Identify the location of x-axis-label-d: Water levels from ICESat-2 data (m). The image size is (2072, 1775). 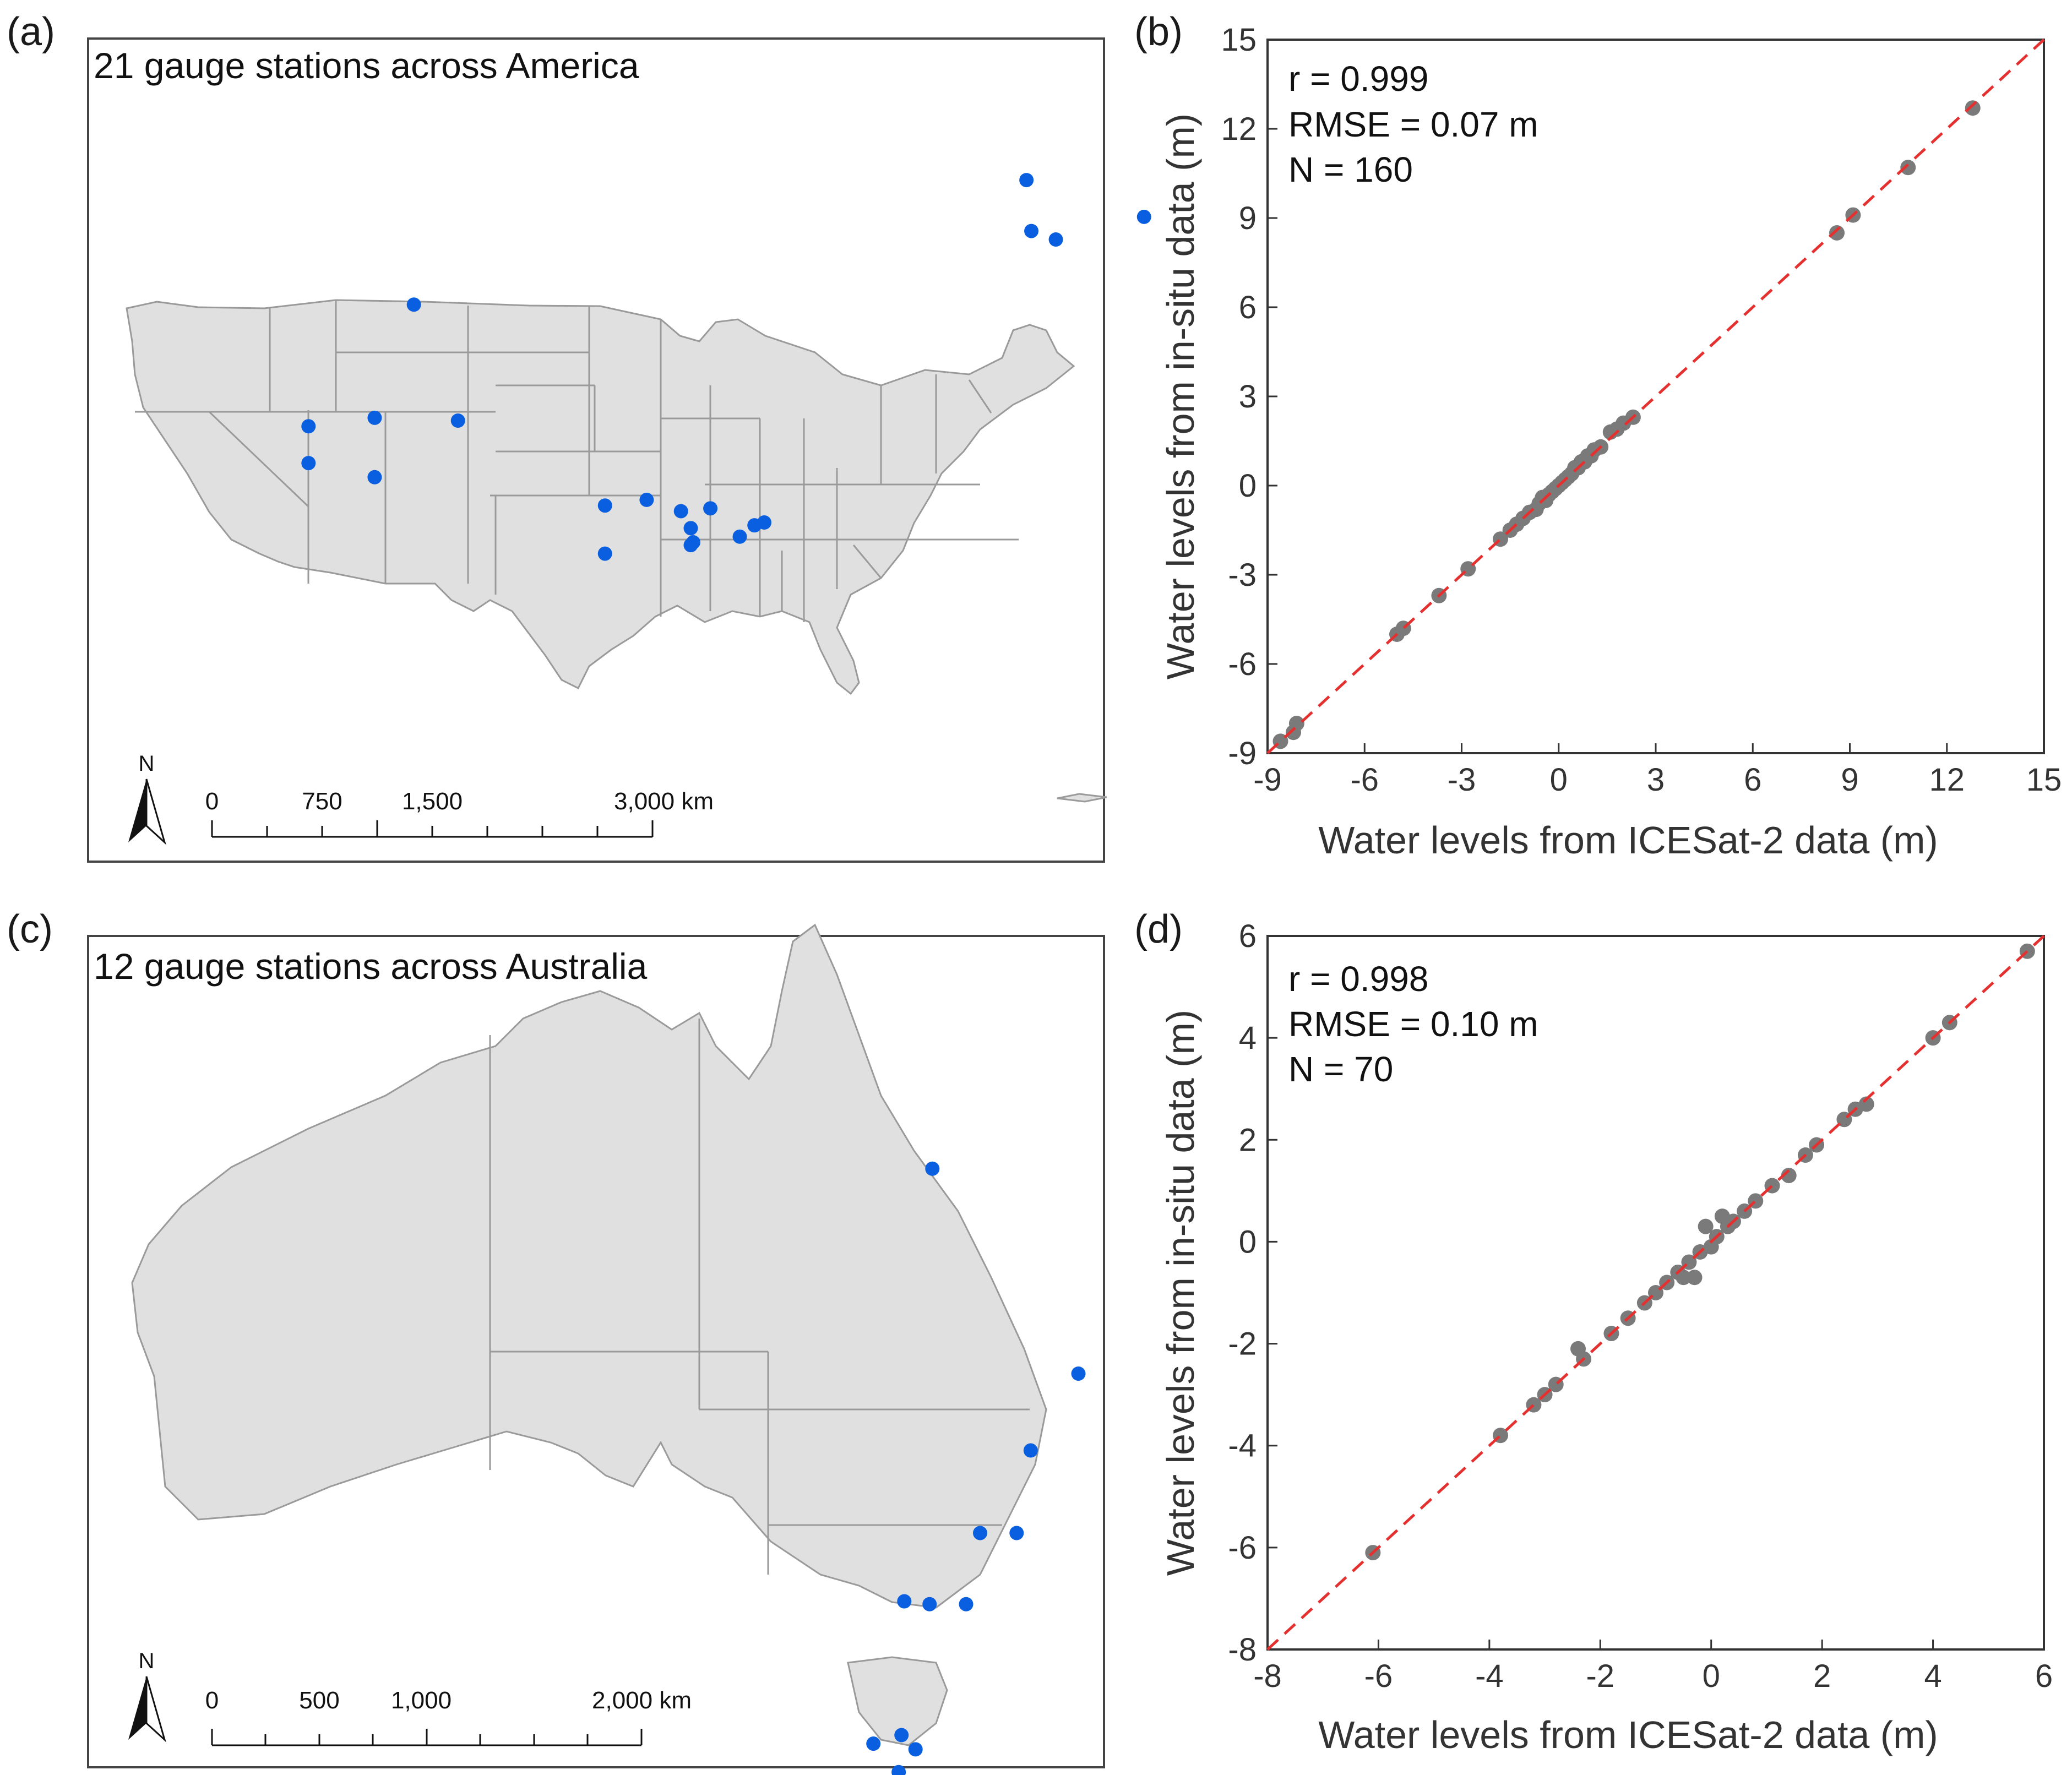
(1628, 1734).